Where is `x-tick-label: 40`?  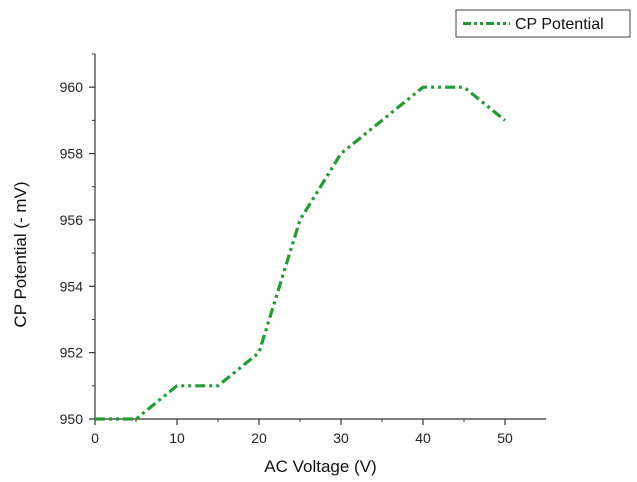
x-tick-label: 40 is located at coordinates (423, 438).